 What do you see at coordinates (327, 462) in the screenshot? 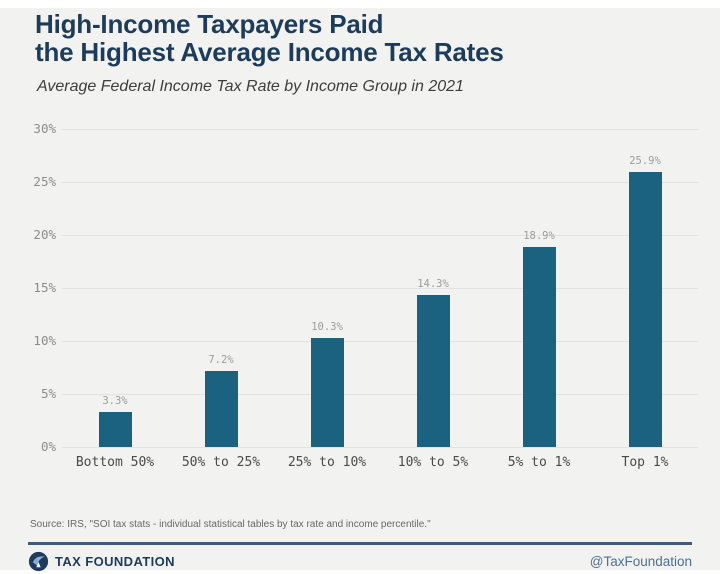
I see `x-tick-label: 25% to 10%` at bounding box center [327, 462].